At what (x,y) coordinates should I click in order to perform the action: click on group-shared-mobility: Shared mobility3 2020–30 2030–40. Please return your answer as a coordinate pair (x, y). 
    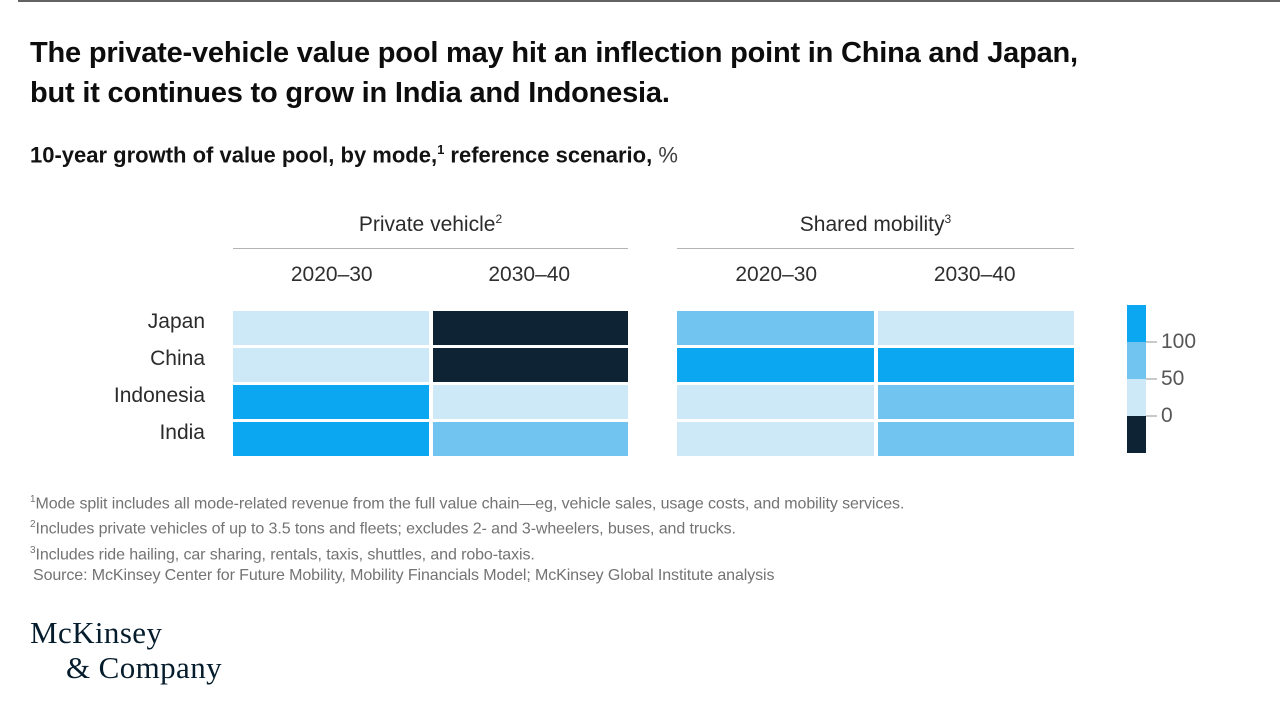
    Looking at the image, I should click on (875, 331).